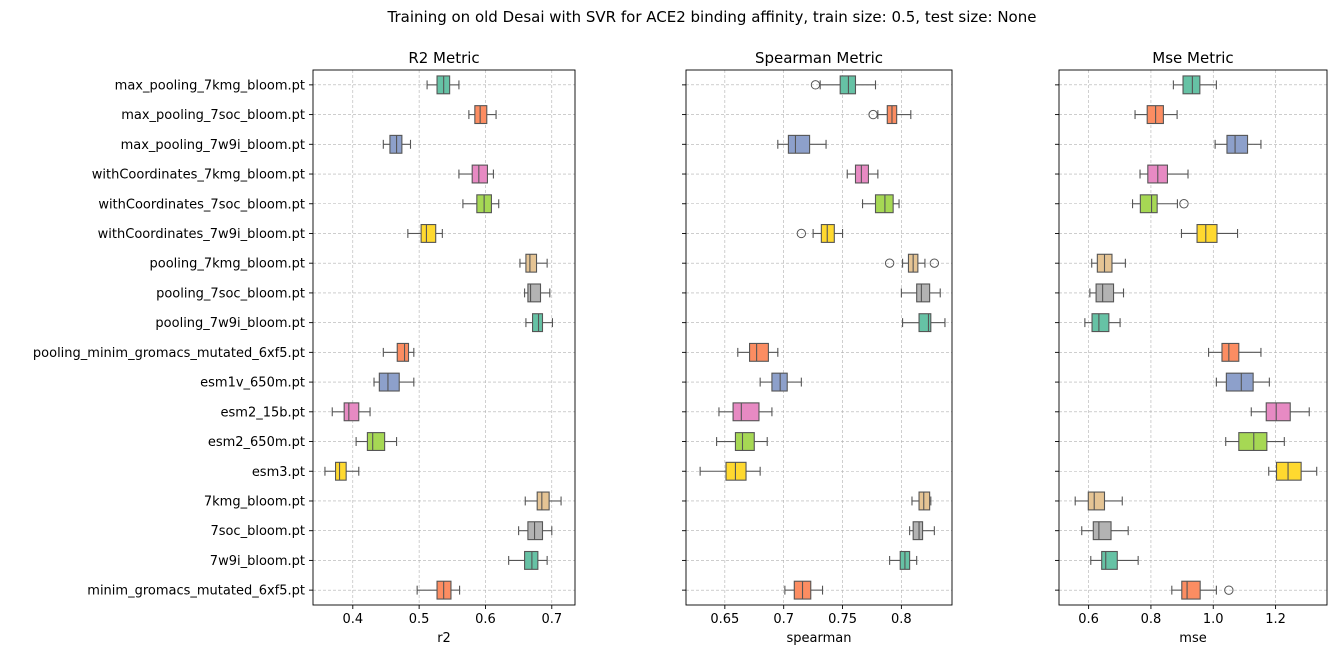  What do you see at coordinates (210, 85) in the screenshot?
I see `y-tick-label: max_pooling_7kmg_bloom.pt` at bounding box center [210, 85].